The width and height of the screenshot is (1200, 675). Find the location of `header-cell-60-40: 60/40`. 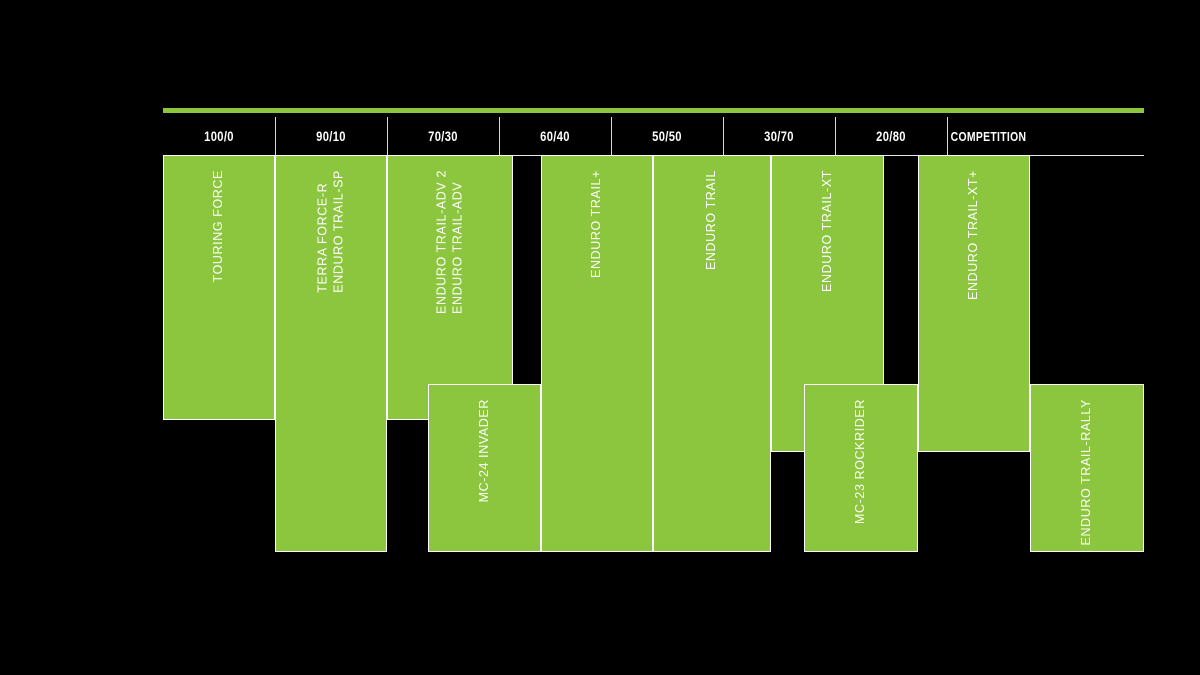

header-cell-60-40: 60/40 is located at coordinates (555, 136).